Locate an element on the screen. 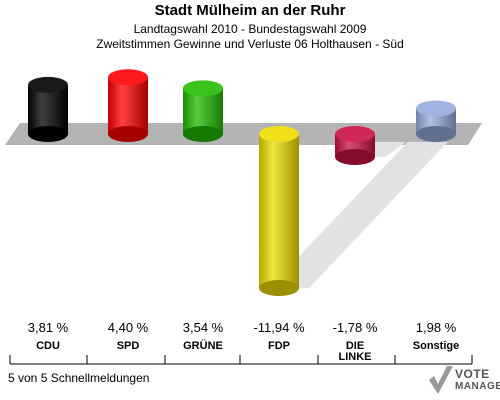 This screenshot has height=400, width=500. bar-0-top is located at coordinates (48, 84).